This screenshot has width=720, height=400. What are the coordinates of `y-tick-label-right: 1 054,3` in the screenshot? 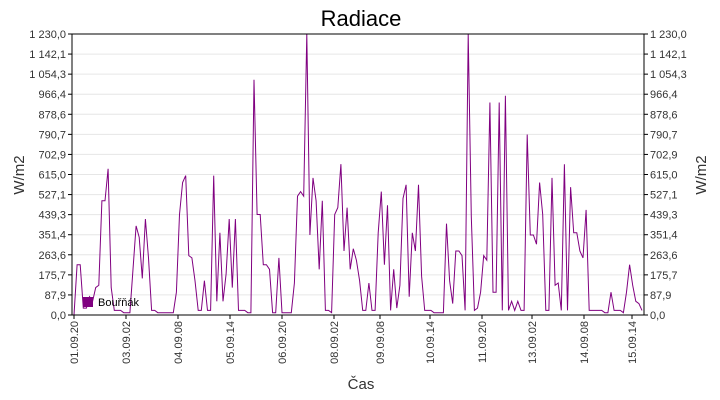 It's located at (668, 75).